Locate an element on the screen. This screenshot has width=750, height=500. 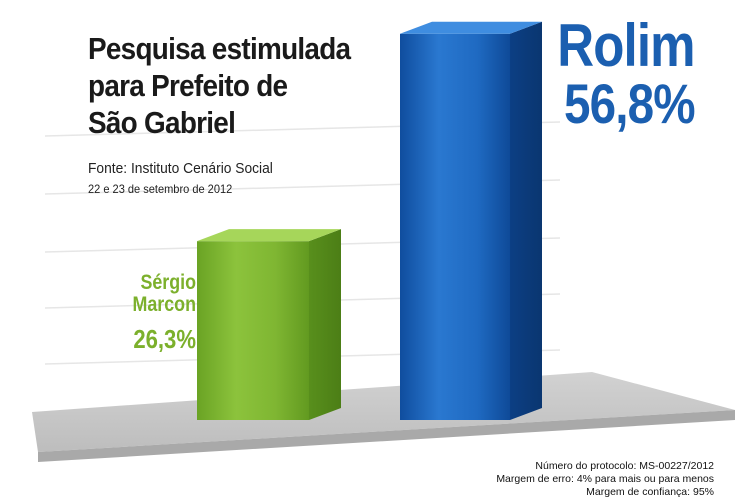
bar-label-rolim: Rolim 56,8% is located at coordinates (626, 73).